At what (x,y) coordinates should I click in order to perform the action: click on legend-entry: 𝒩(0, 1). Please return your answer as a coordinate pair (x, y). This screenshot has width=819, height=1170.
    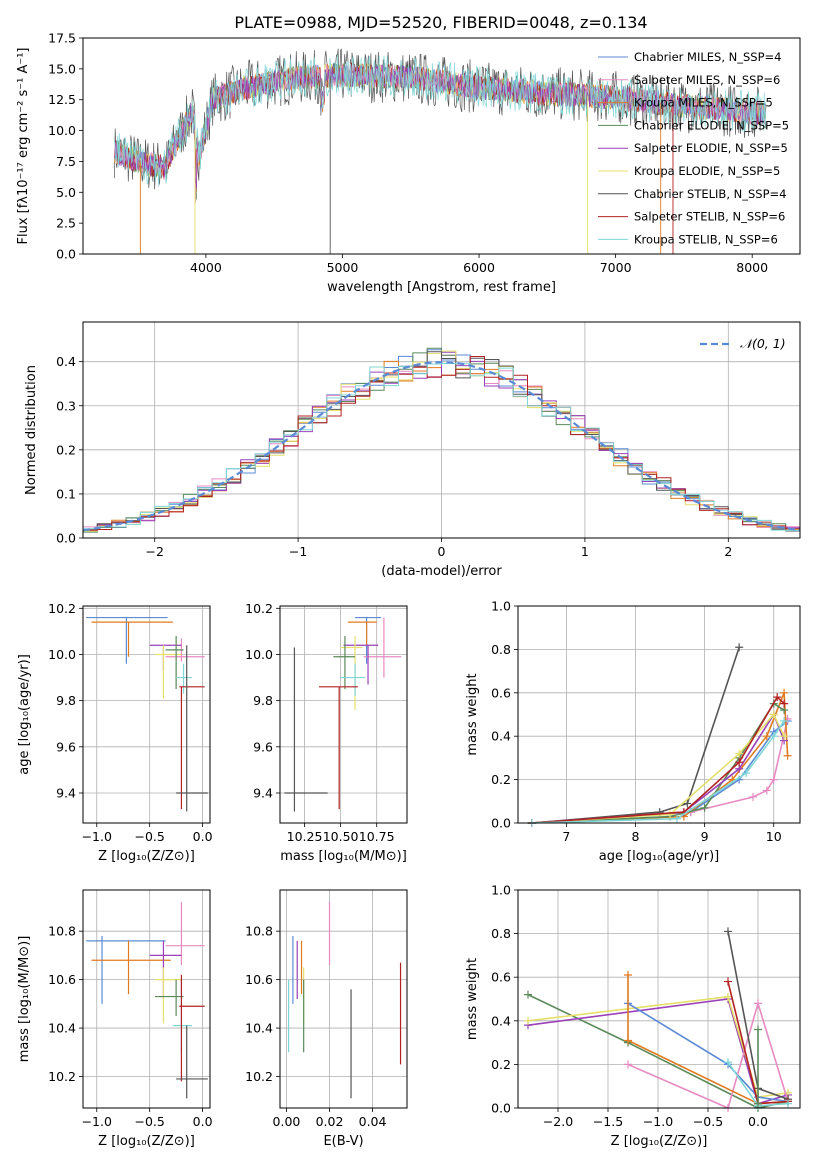
    Looking at the image, I should click on (763, 343).